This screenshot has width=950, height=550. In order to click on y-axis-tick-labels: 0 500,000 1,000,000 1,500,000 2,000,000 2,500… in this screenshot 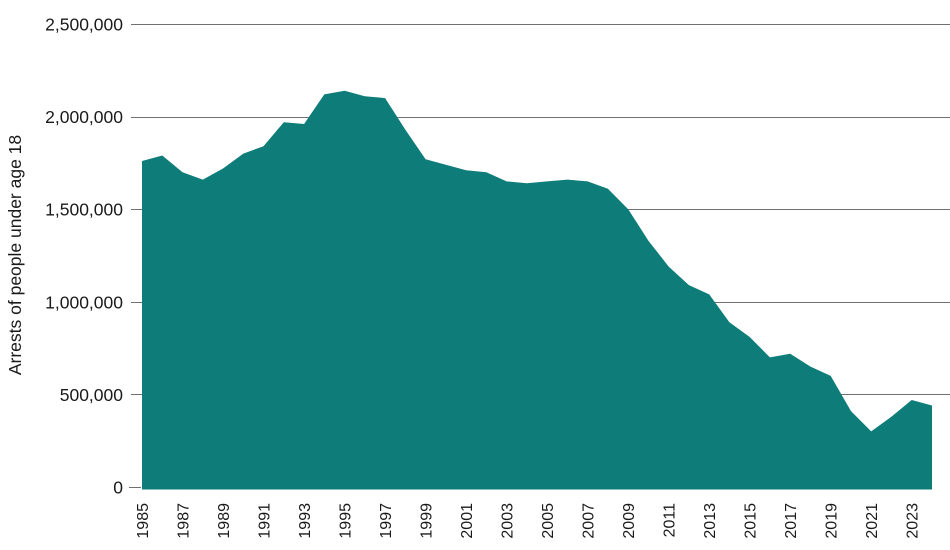, I will do `click(84, 256)`.